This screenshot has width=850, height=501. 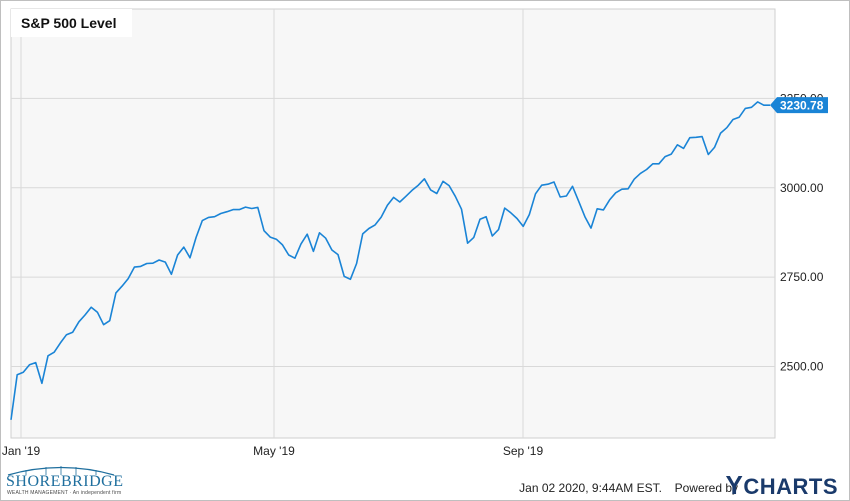 What do you see at coordinates (523, 451) in the screenshot?
I see `x-tick-label: Sep '19` at bounding box center [523, 451].